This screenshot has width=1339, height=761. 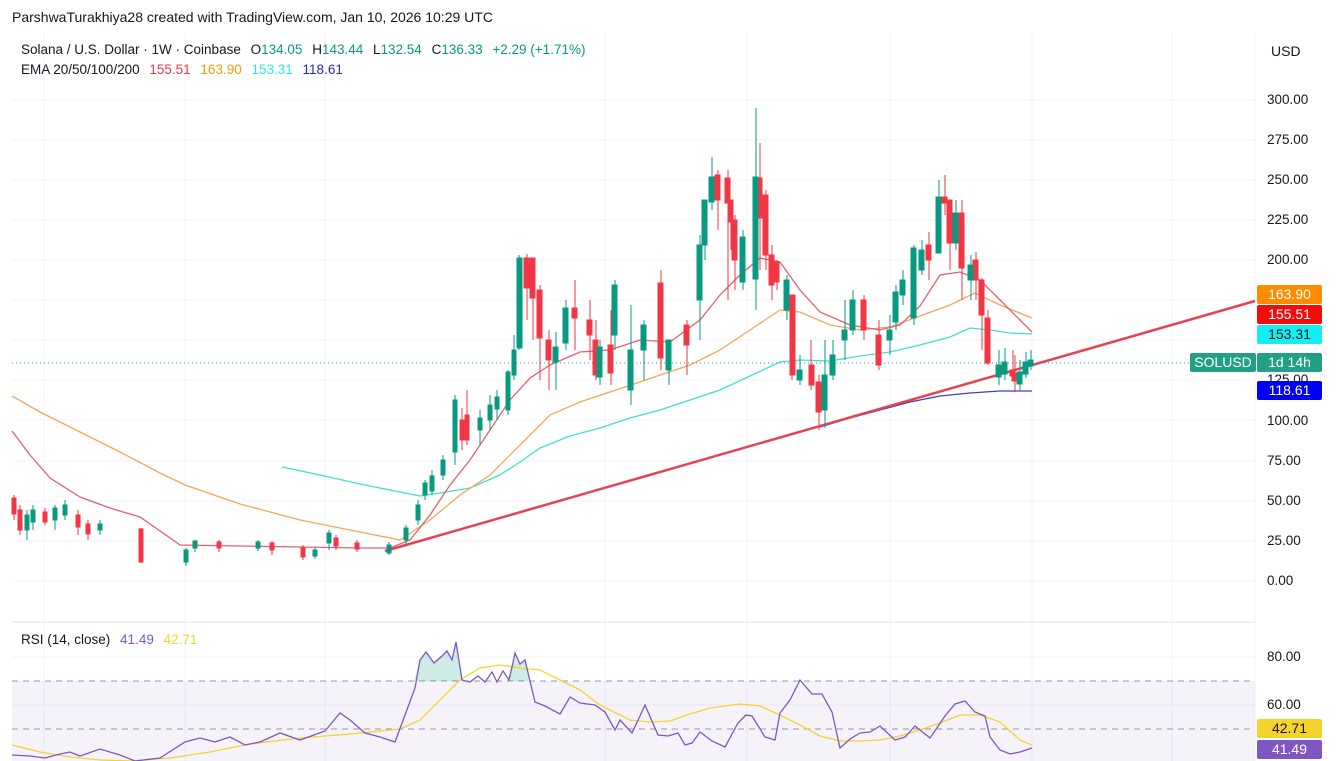 I want to click on rsi-ma-value: 42.71, so click(x=180, y=639).